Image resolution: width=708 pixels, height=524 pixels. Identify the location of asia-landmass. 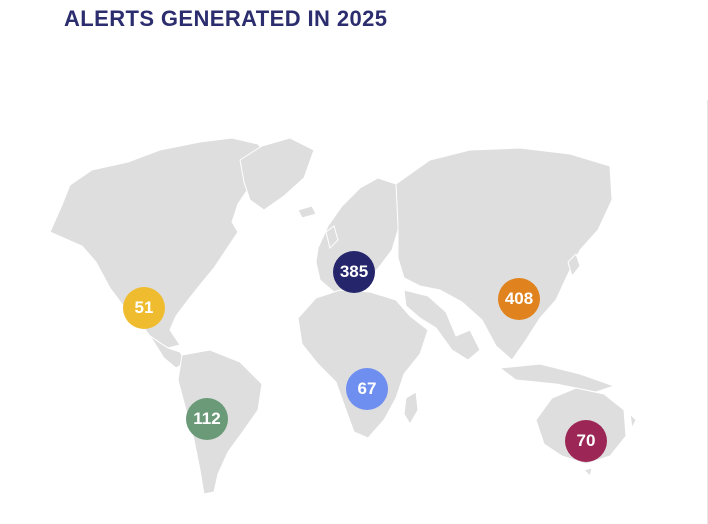
(504, 254).